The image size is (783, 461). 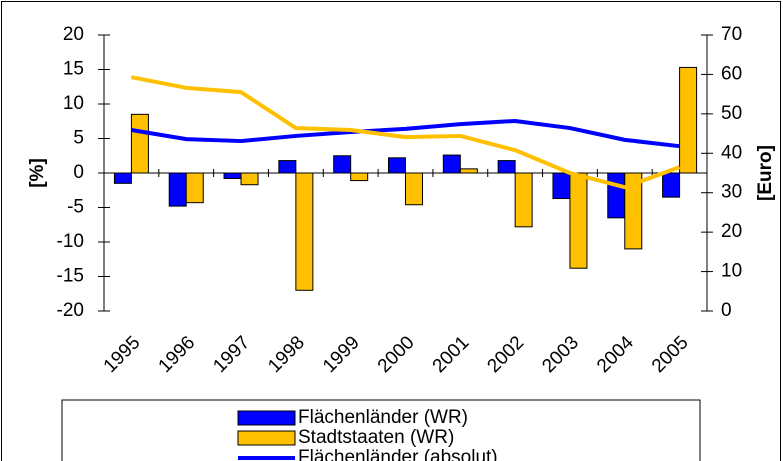 I want to click on y-tick-label: -20, so click(x=70, y=310).